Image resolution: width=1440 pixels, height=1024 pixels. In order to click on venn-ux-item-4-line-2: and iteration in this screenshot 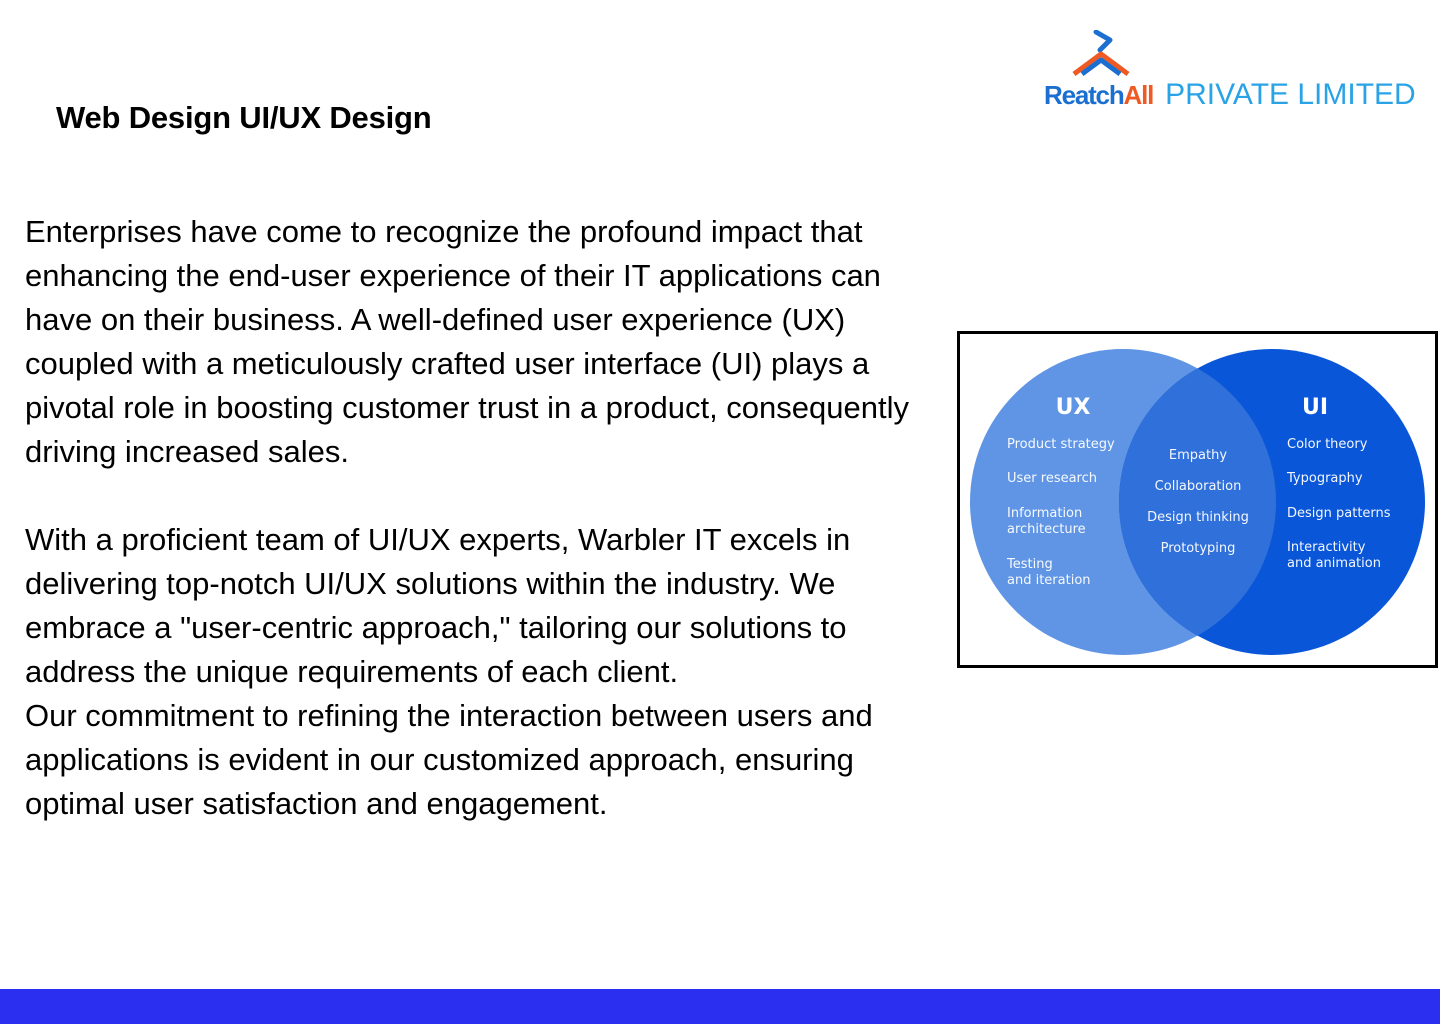, I will do `click(1049, 580)`.